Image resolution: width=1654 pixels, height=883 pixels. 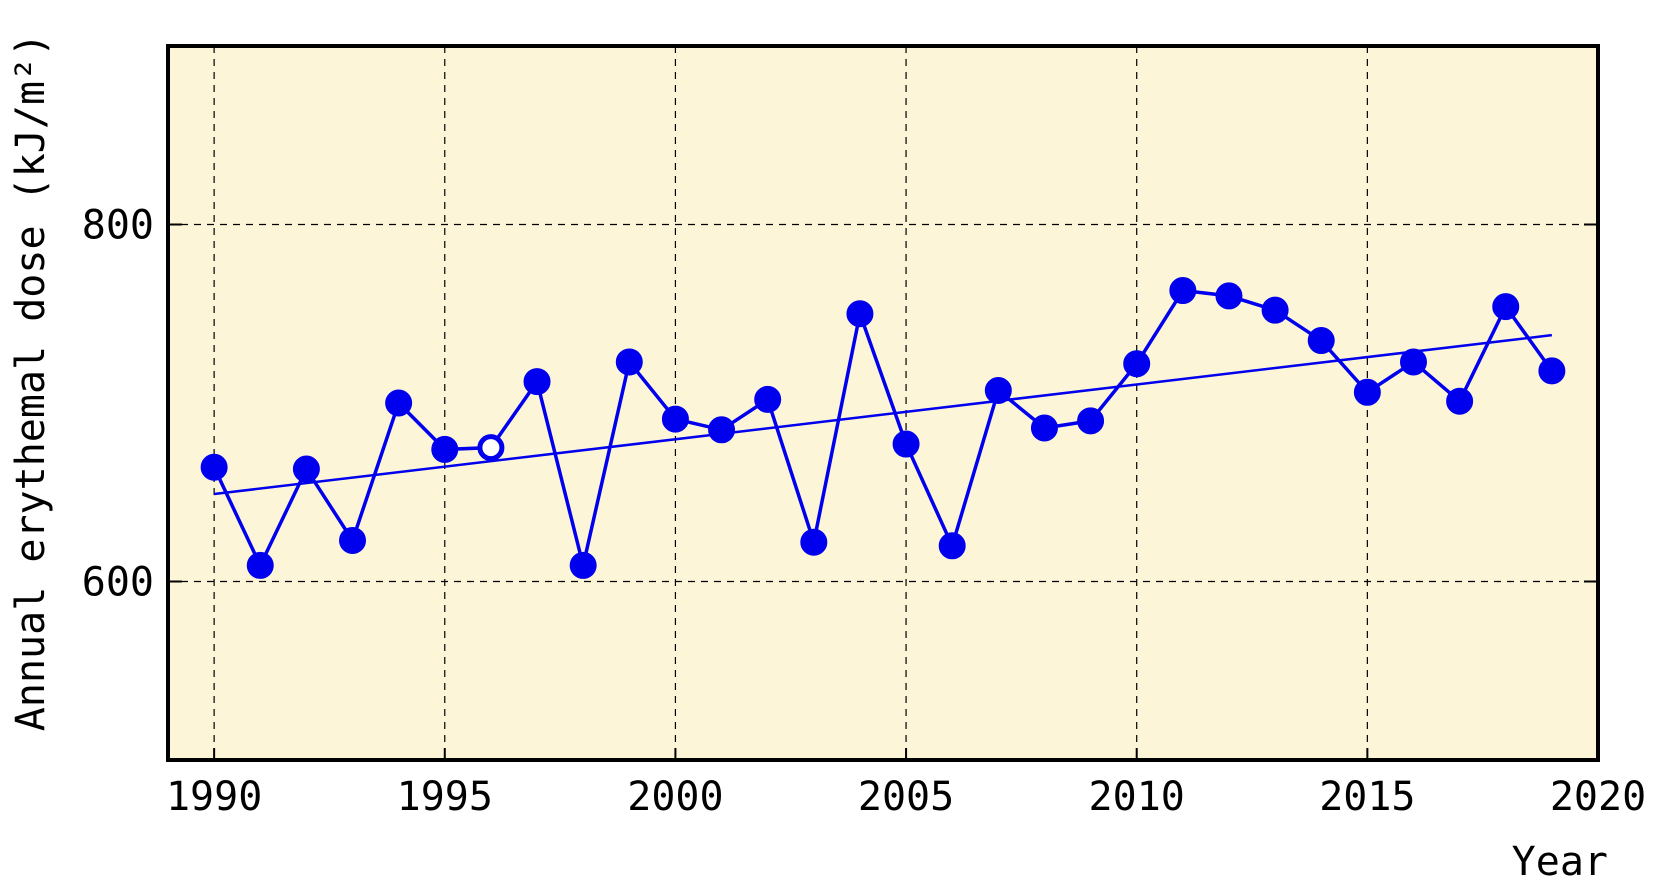 I want to click on x-tick-label: 2000, so click(x=675, y=797).